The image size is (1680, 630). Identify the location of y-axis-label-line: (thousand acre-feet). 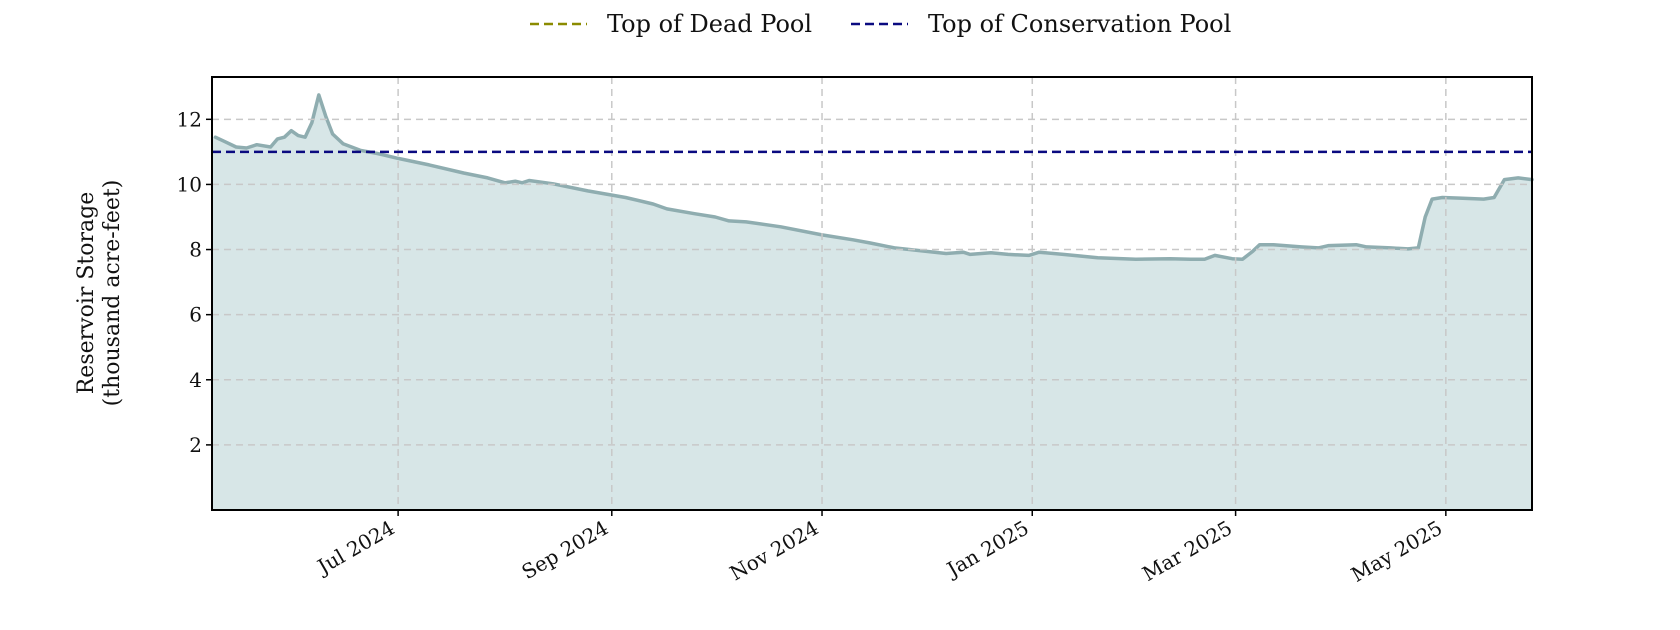
(112, 293).